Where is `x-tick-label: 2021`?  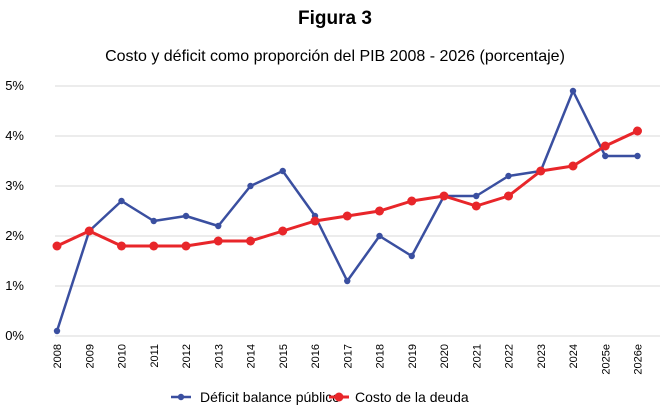
x-tick-label: 2021 is located at coordinates (477, 356).